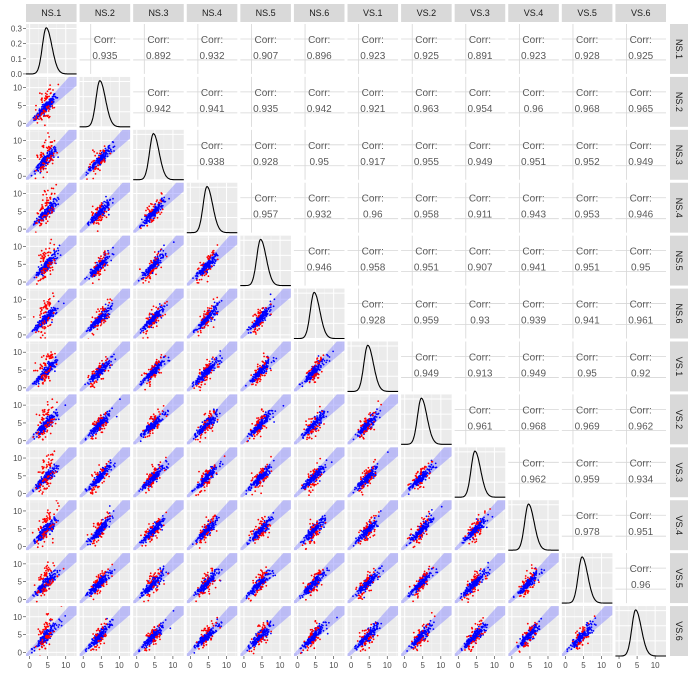 The height and width of the screenshot is (700, 700). Describe the element at coordinates (261, 314) in the screenshot. I see `points-group` at that location.